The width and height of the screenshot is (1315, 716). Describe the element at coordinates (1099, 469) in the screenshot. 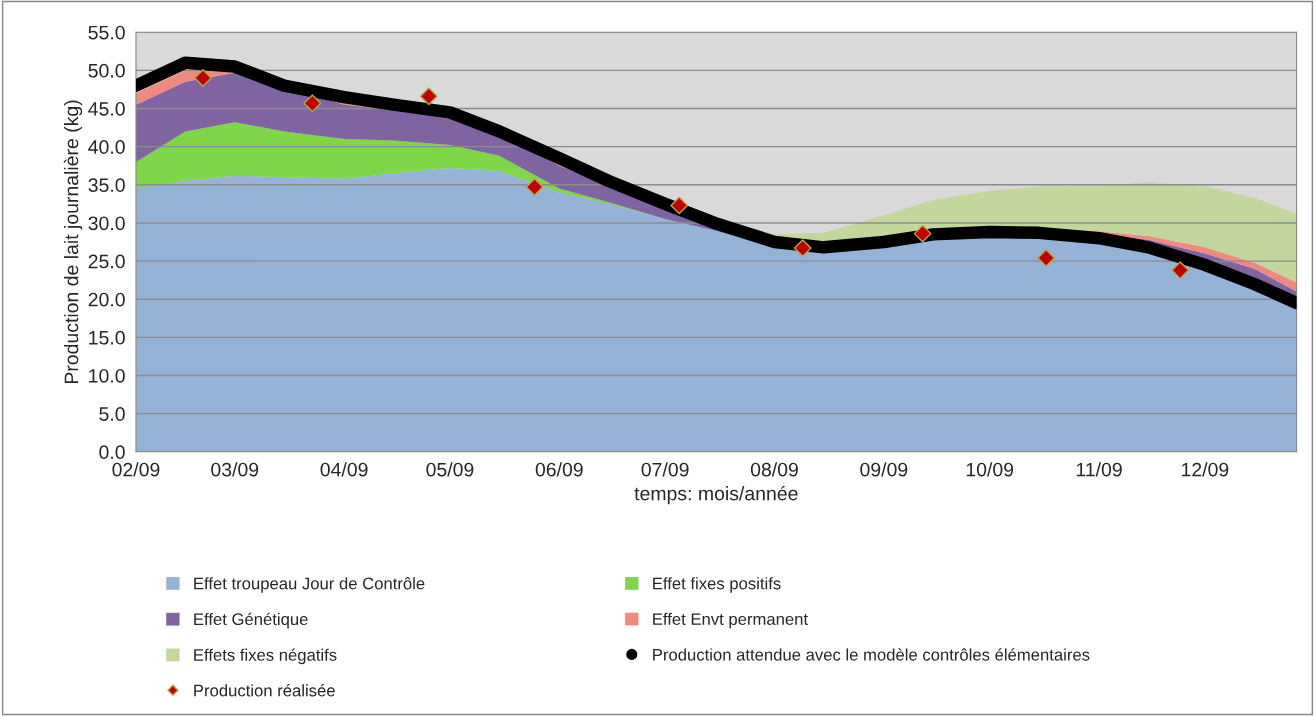

I see `x-tick-label: 11/09` at that location.